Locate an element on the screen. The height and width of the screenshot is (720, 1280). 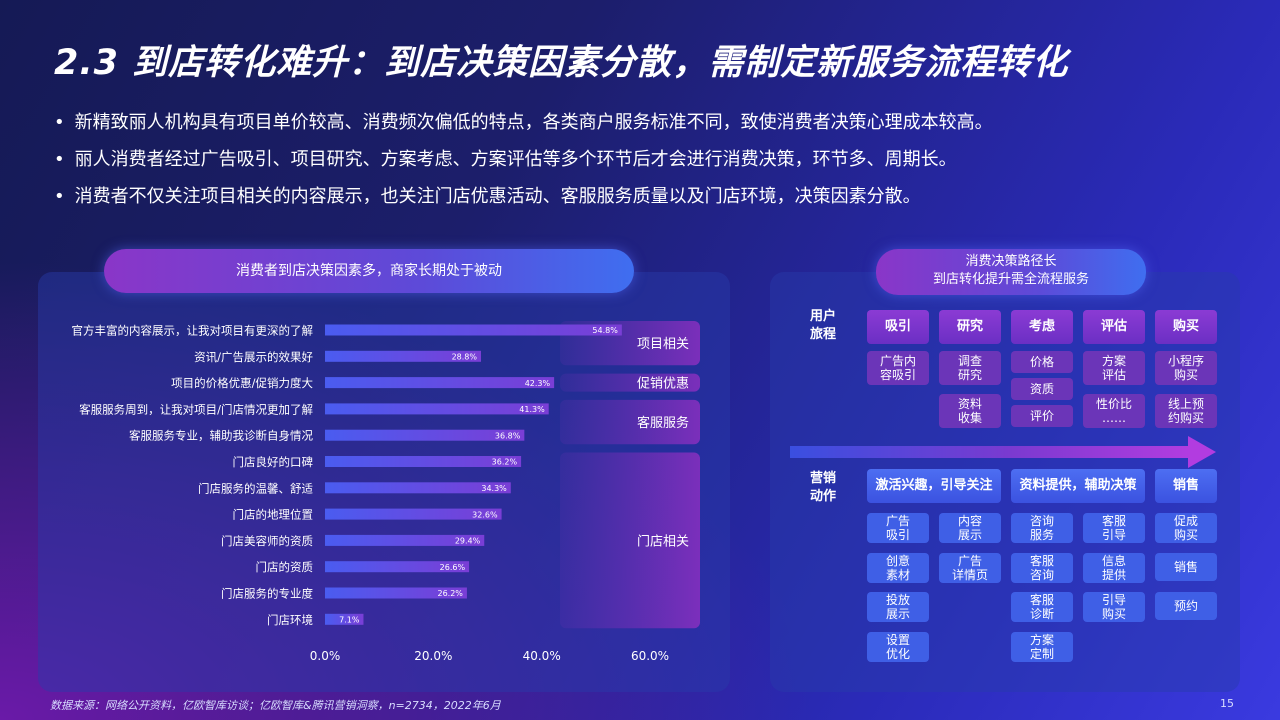
bar-value-label: 36.8% is located at coordinates (508, 435).